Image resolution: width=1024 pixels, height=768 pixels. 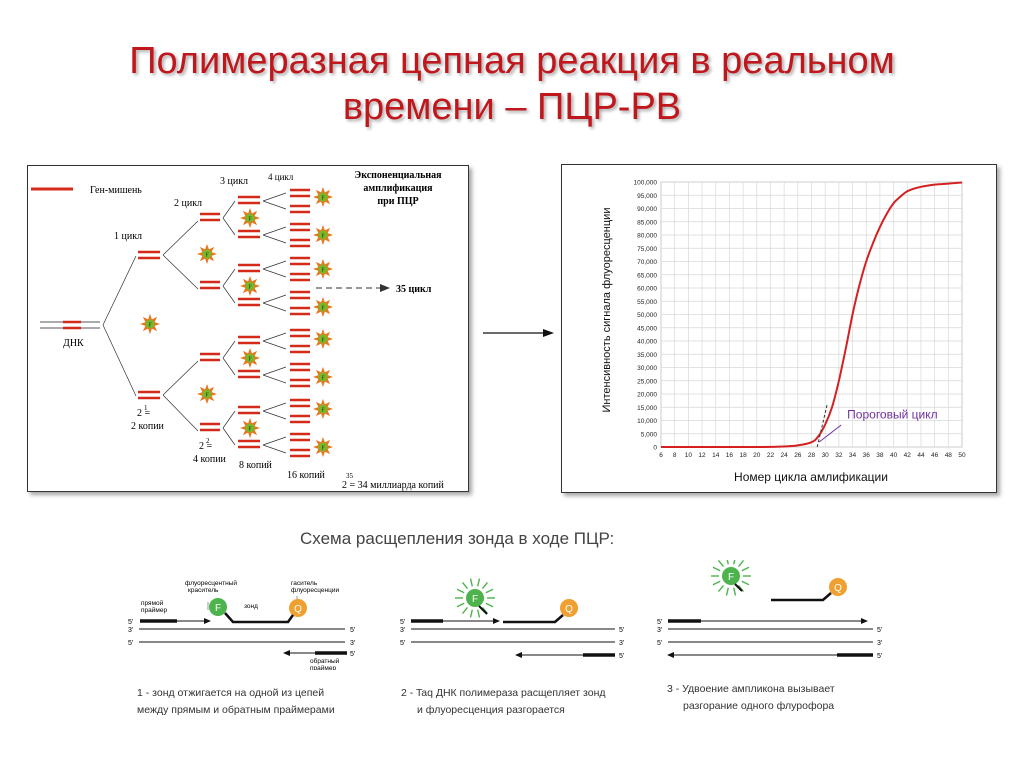 I want to click on copies-2-line-2: 2 копии, so click(x=148, y=426).